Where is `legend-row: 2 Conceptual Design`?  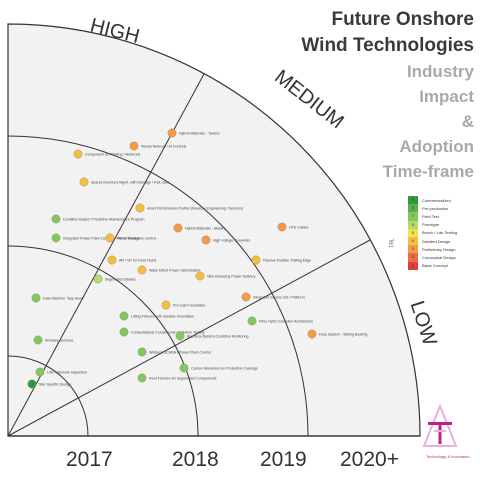 legend-row: 2 Conceptual Design is located at coordinates (443, 257).